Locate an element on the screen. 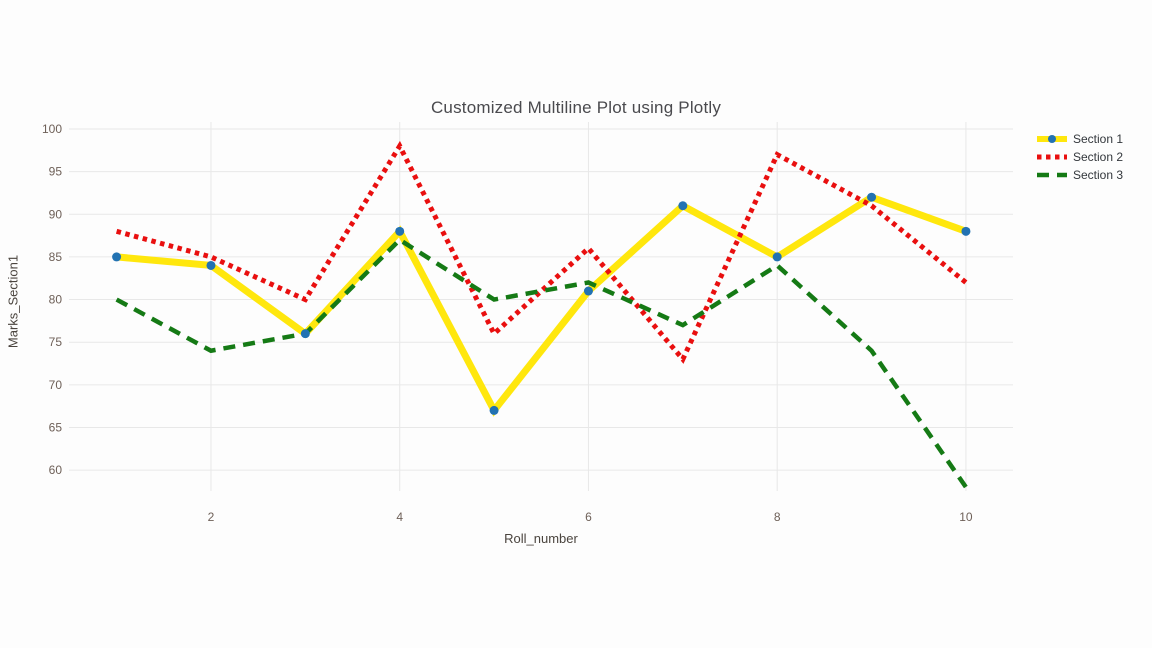 Image resolution: width=1152 pixels, height=648 pixels. x-tick-label: 4 is located at coordinates (399, 517).